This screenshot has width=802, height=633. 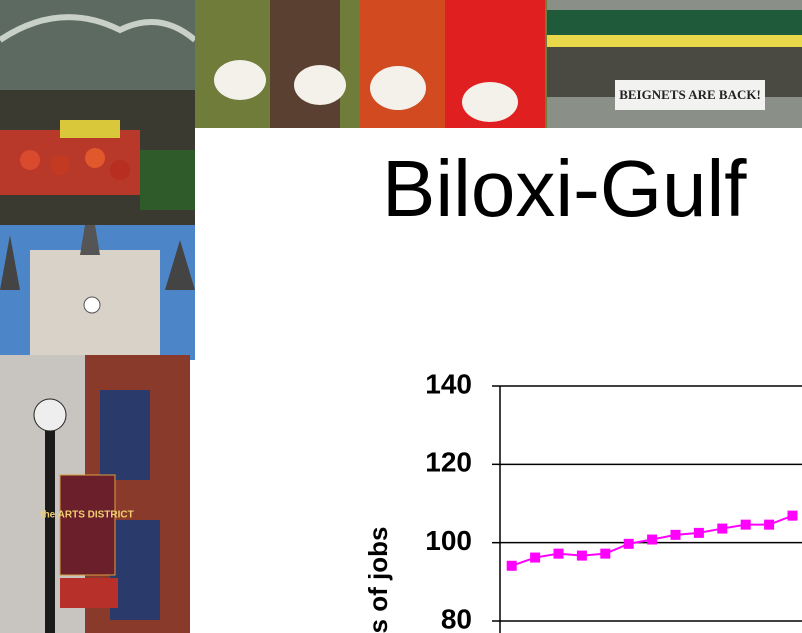 What do you see at coordinates (674, 64) in the screenshot?
I see `cafe-photo: BEIGNETS ARE BACK!` at bounding box center [674, 64].